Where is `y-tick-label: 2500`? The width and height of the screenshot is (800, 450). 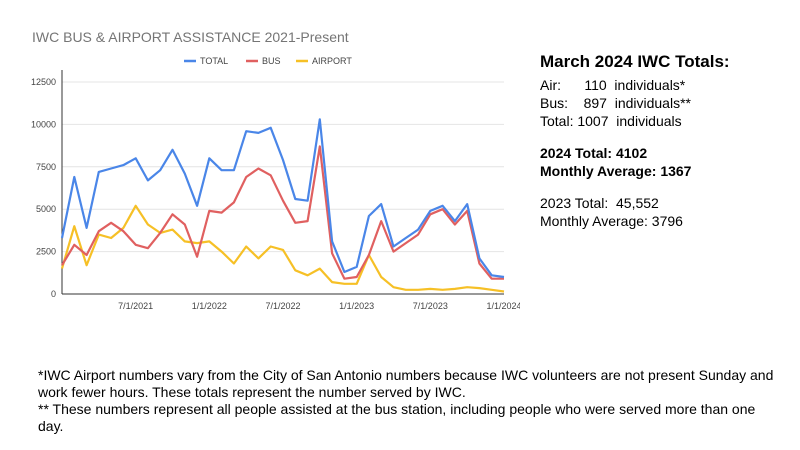
y-tick-label: 2500 is located at coordinates (46, 252).